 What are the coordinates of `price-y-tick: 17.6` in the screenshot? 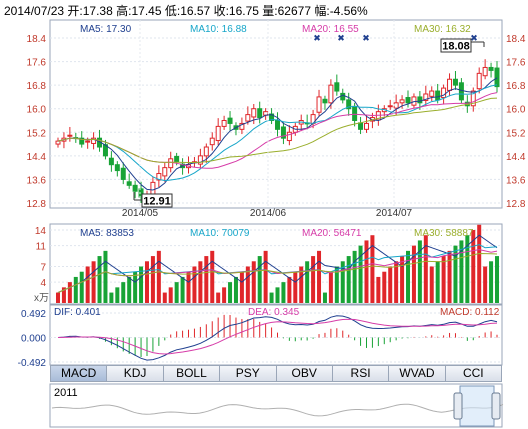 It's located at (516, 63).